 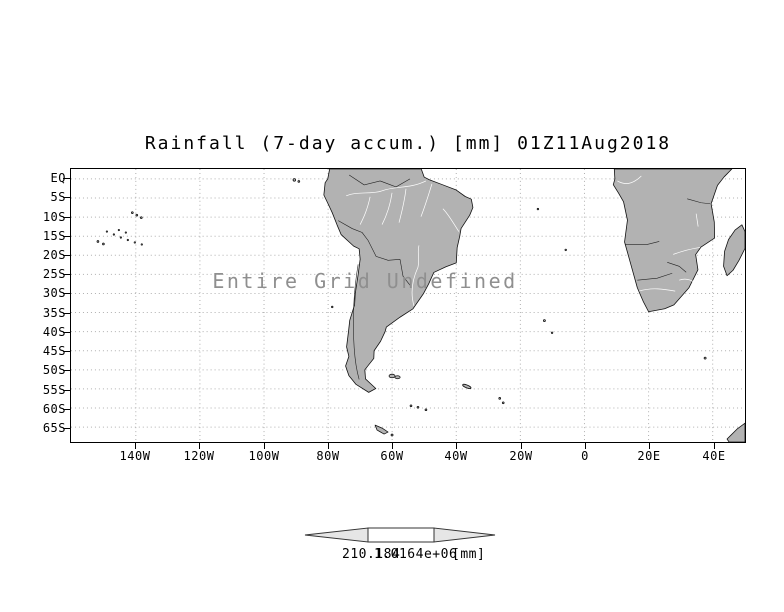 What do you see at coordinates (392, 456) in the screenshot?
I see `lon-label-60w: 60W` at bounding box center [392, 456].